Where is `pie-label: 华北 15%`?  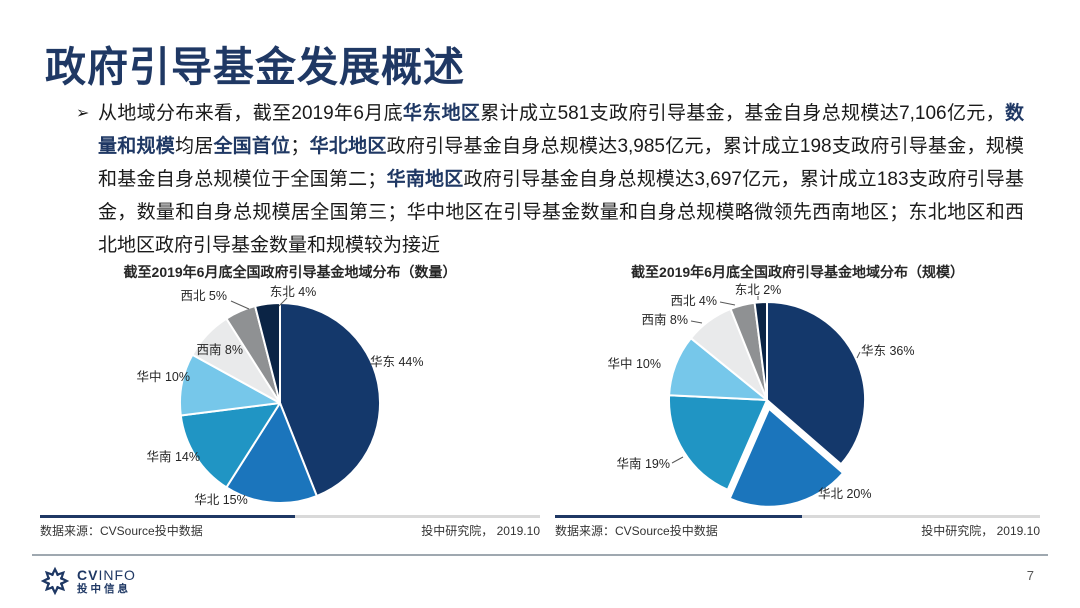 pie-label: 华北 15% is located at coordinates (221, 499).